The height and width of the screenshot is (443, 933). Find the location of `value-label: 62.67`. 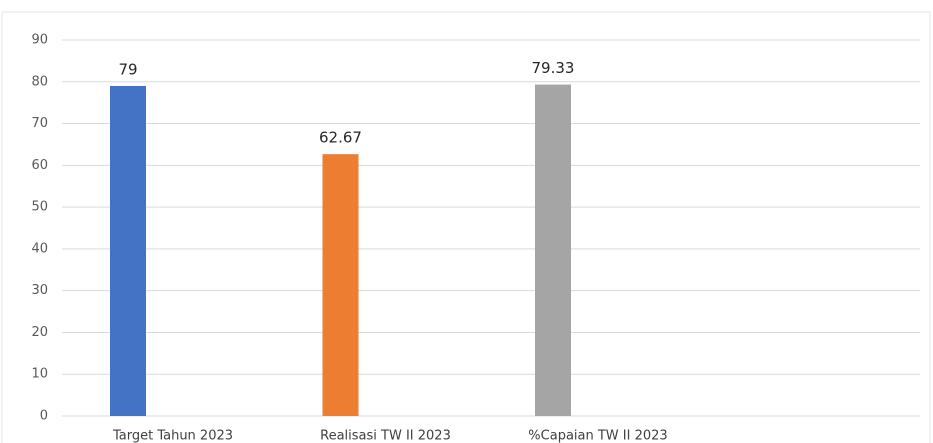

value-label: 62.67 is located at coordinates (340, 138).